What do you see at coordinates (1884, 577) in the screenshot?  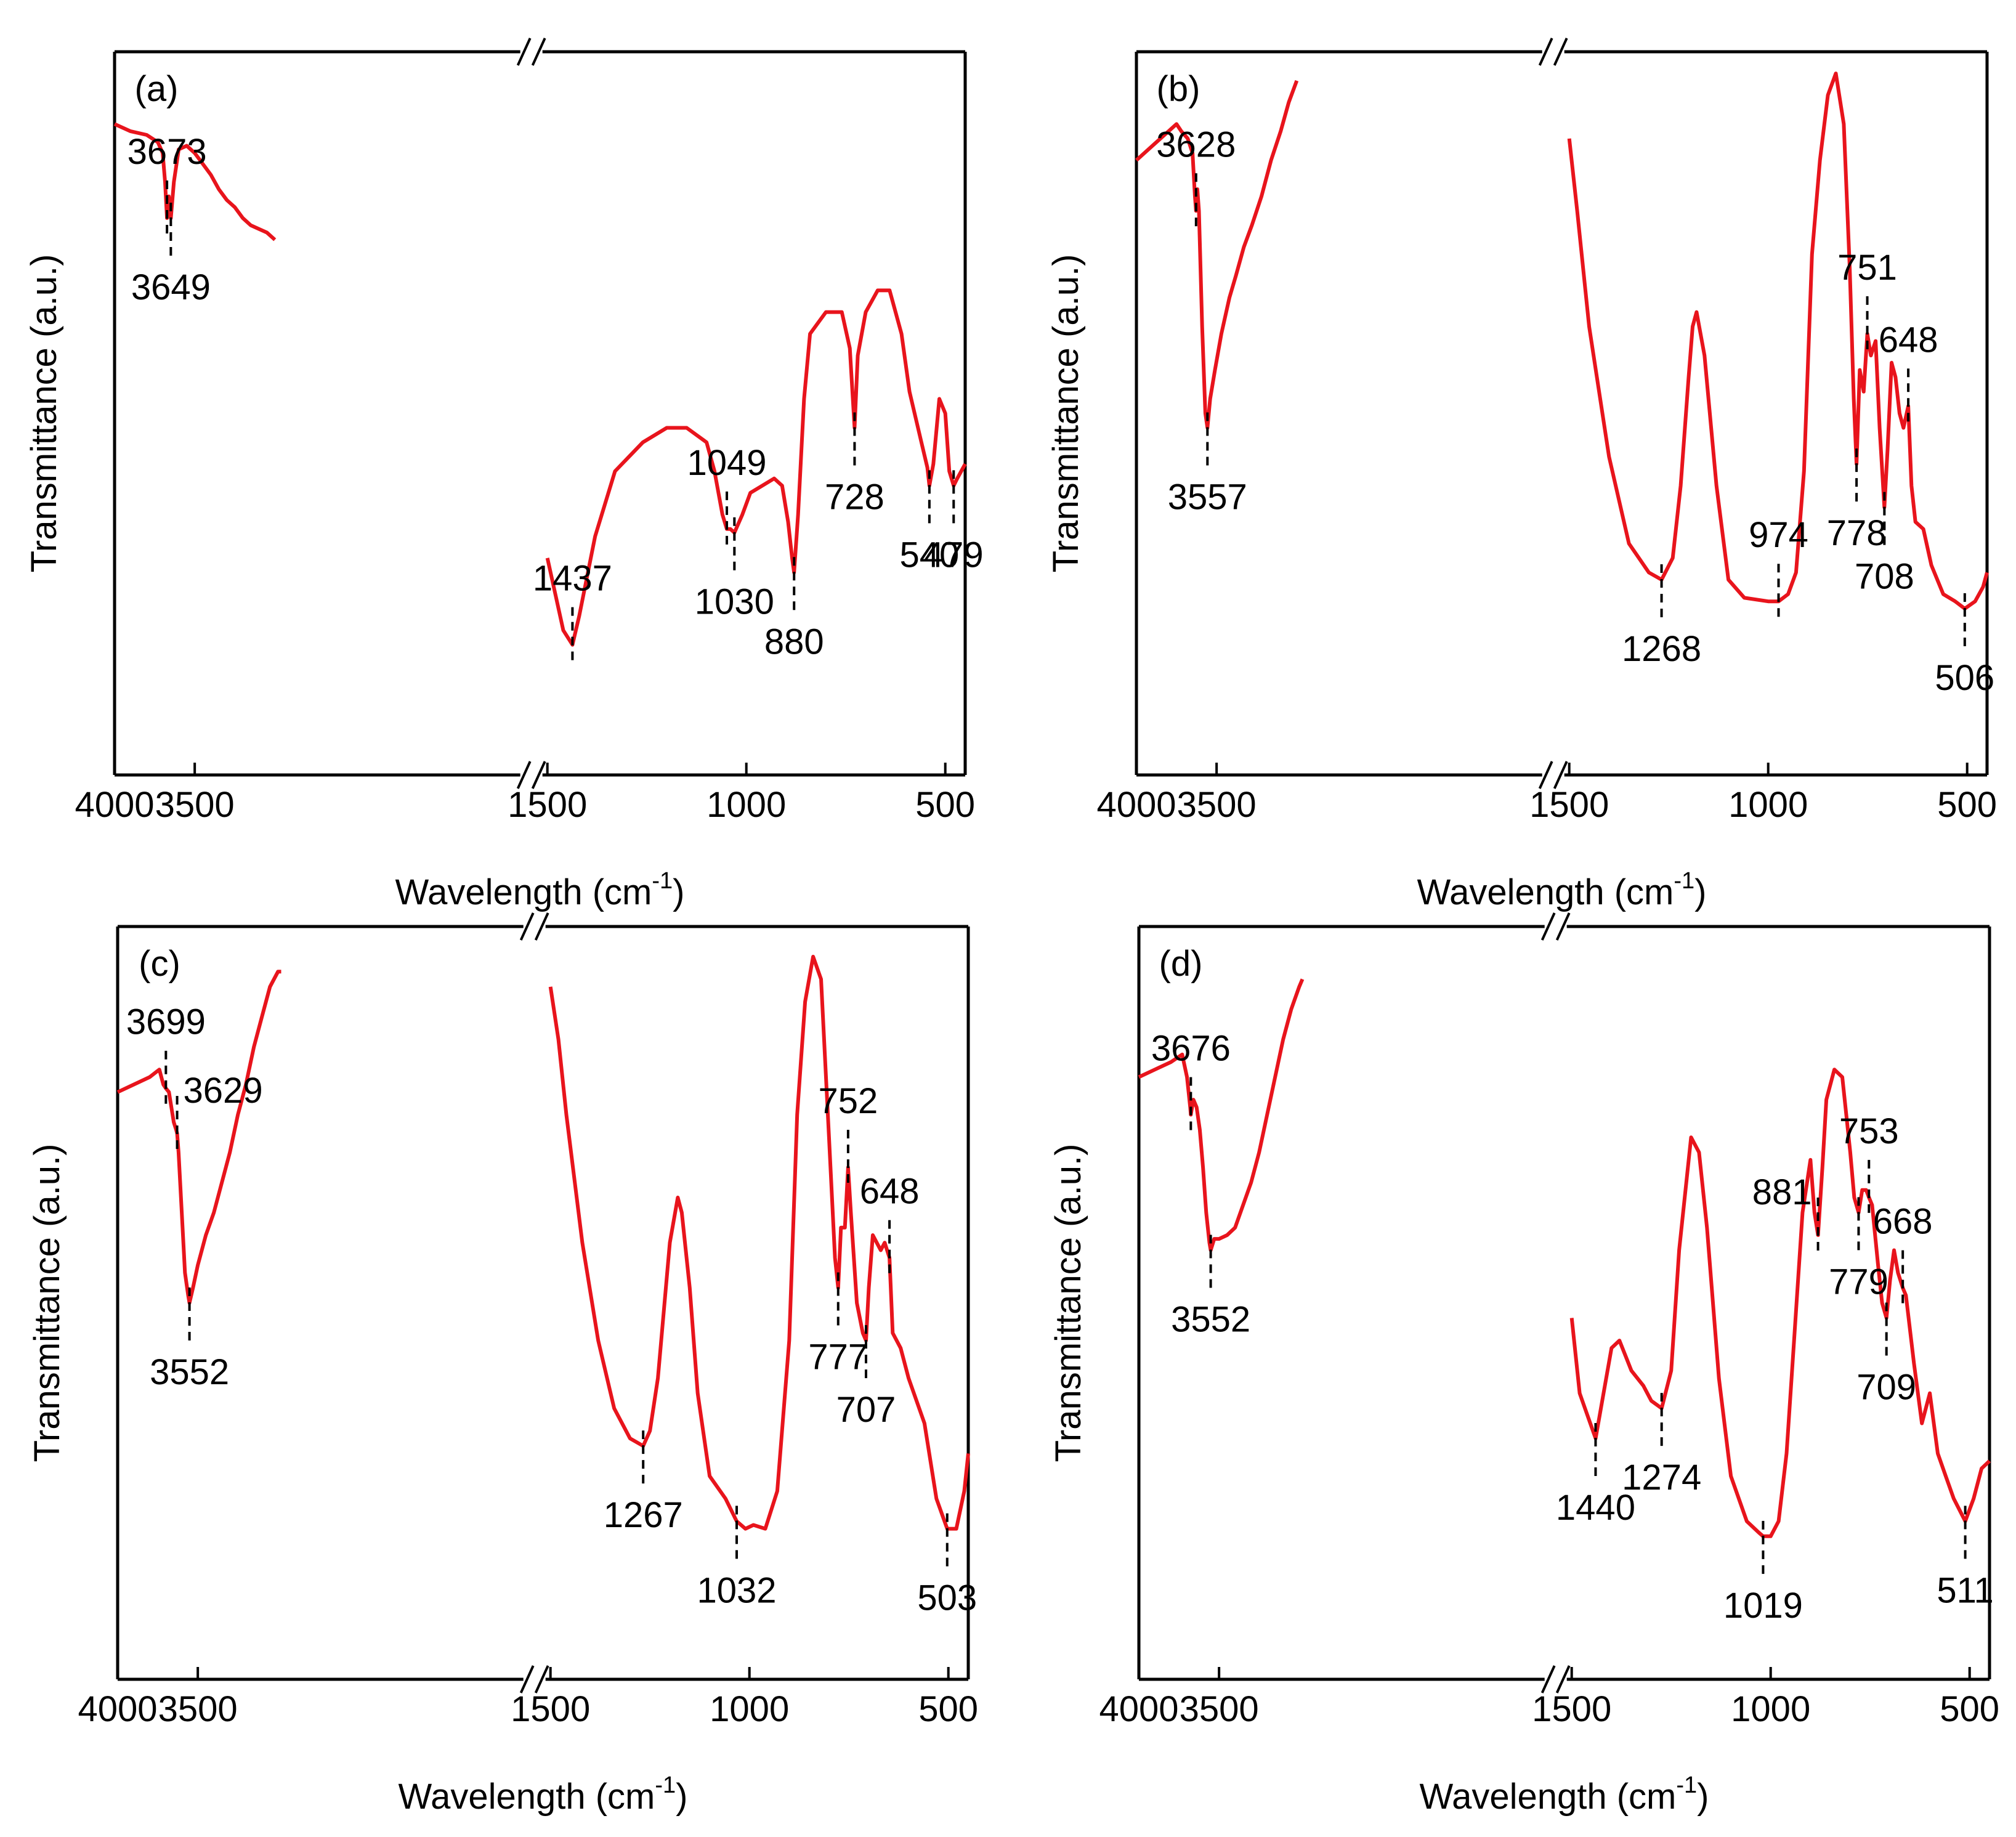 I see `peak-label: 708` at bounding box center [1884, 577].